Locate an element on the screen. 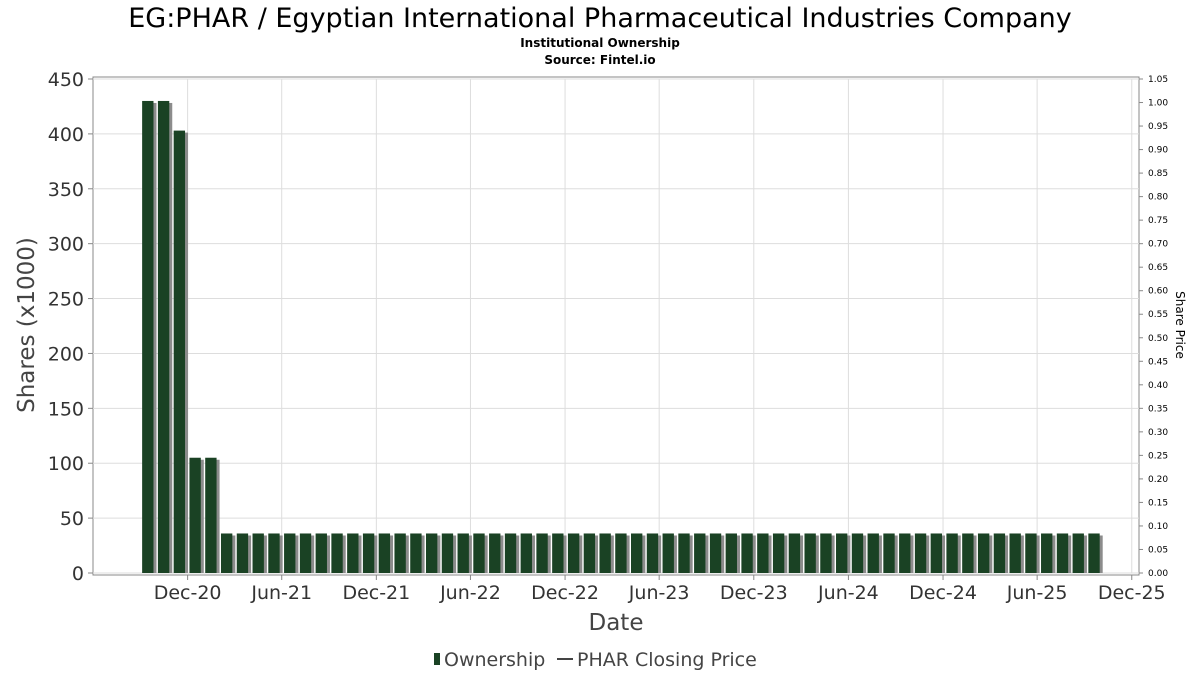  x-tick-label: Jun-23 is located at coordinates (659, 593).